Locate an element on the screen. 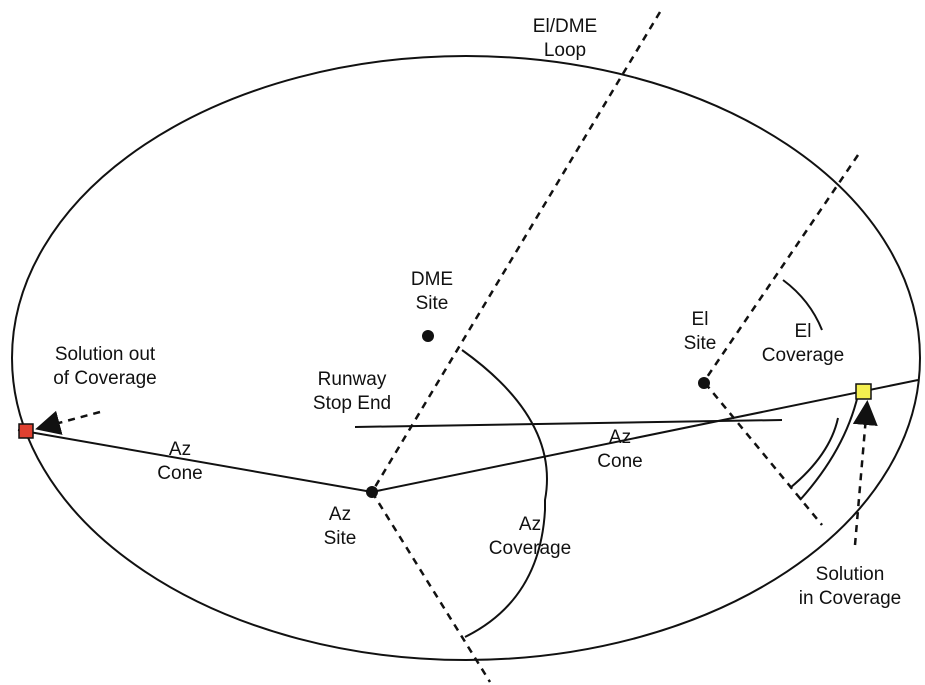  runway is located at coordinates (568, 423).